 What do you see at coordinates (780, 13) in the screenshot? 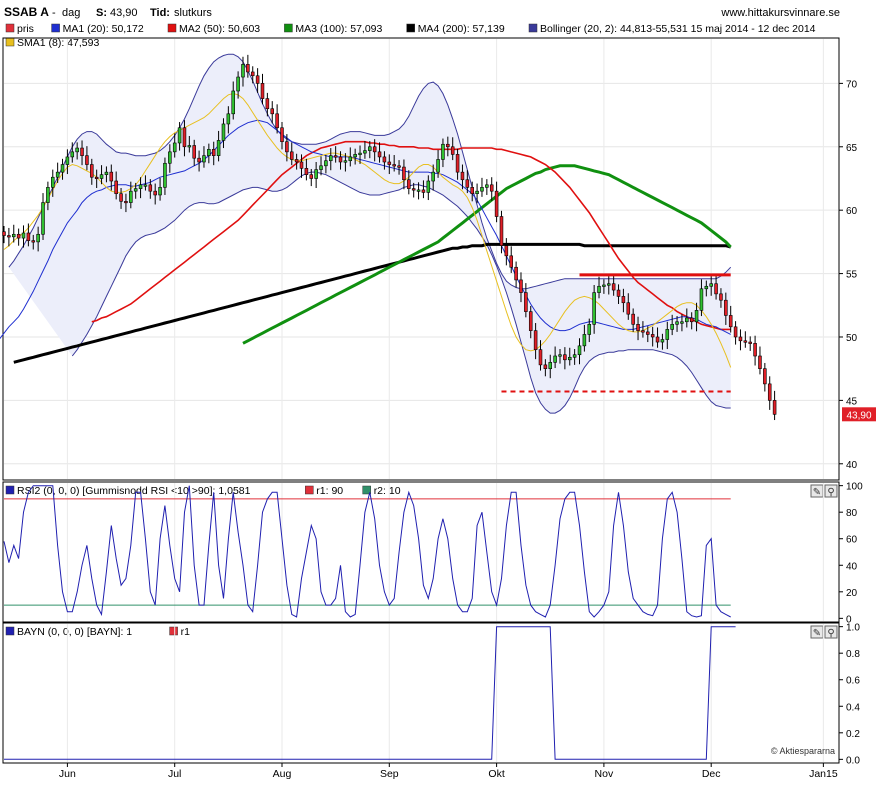
I see `site-url: www.hittakursvinnare.se` at bounding box center [780, 13].